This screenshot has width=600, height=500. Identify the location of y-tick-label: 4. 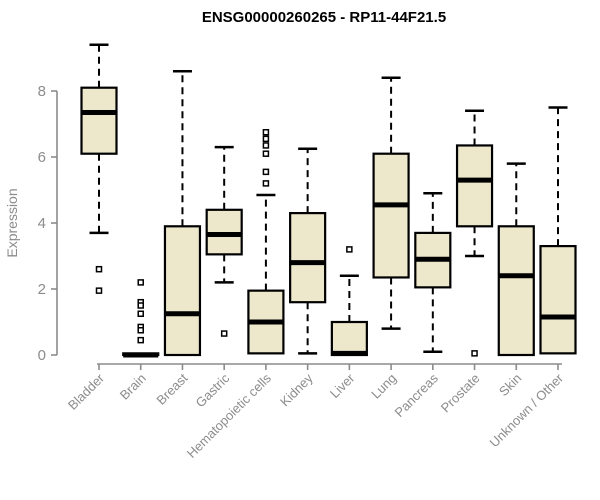
(42, 223).